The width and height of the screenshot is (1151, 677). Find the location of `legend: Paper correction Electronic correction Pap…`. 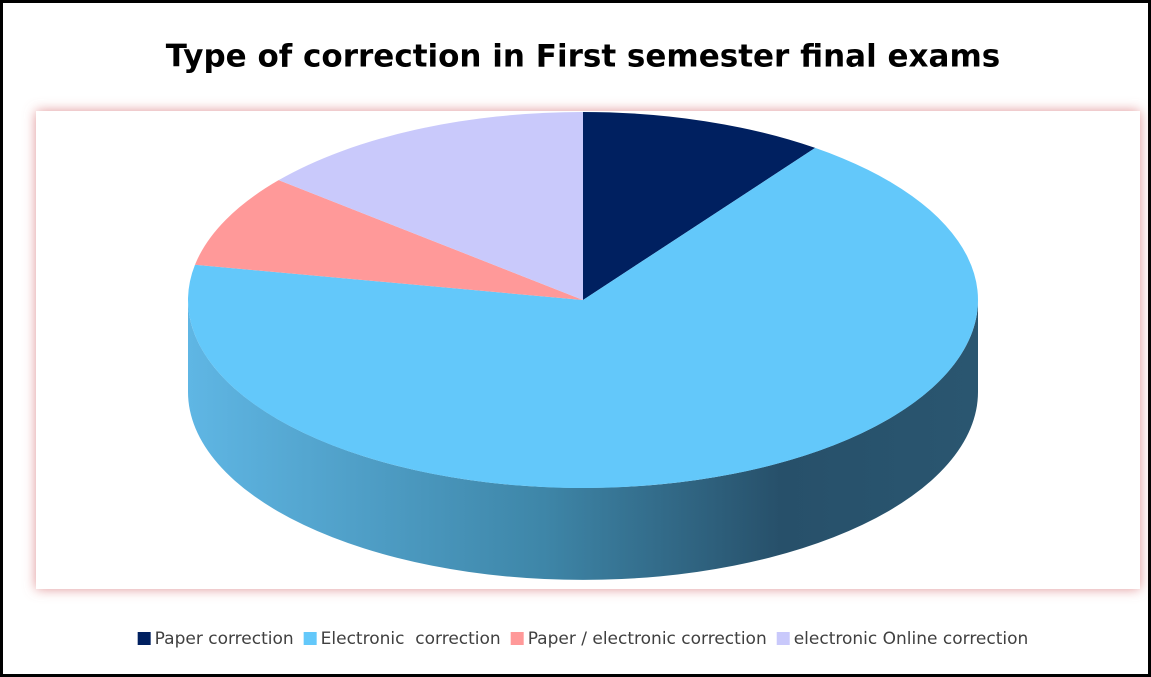

legend: Paper correction Electronic correction Pap… is located at coordinates (583, 639).